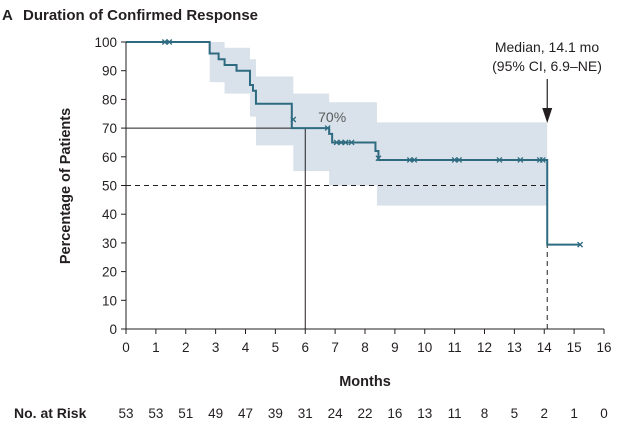  Describe the element at coordinates (275, 413) in the screenshot. I see `at-risk-value: 39` at that location.